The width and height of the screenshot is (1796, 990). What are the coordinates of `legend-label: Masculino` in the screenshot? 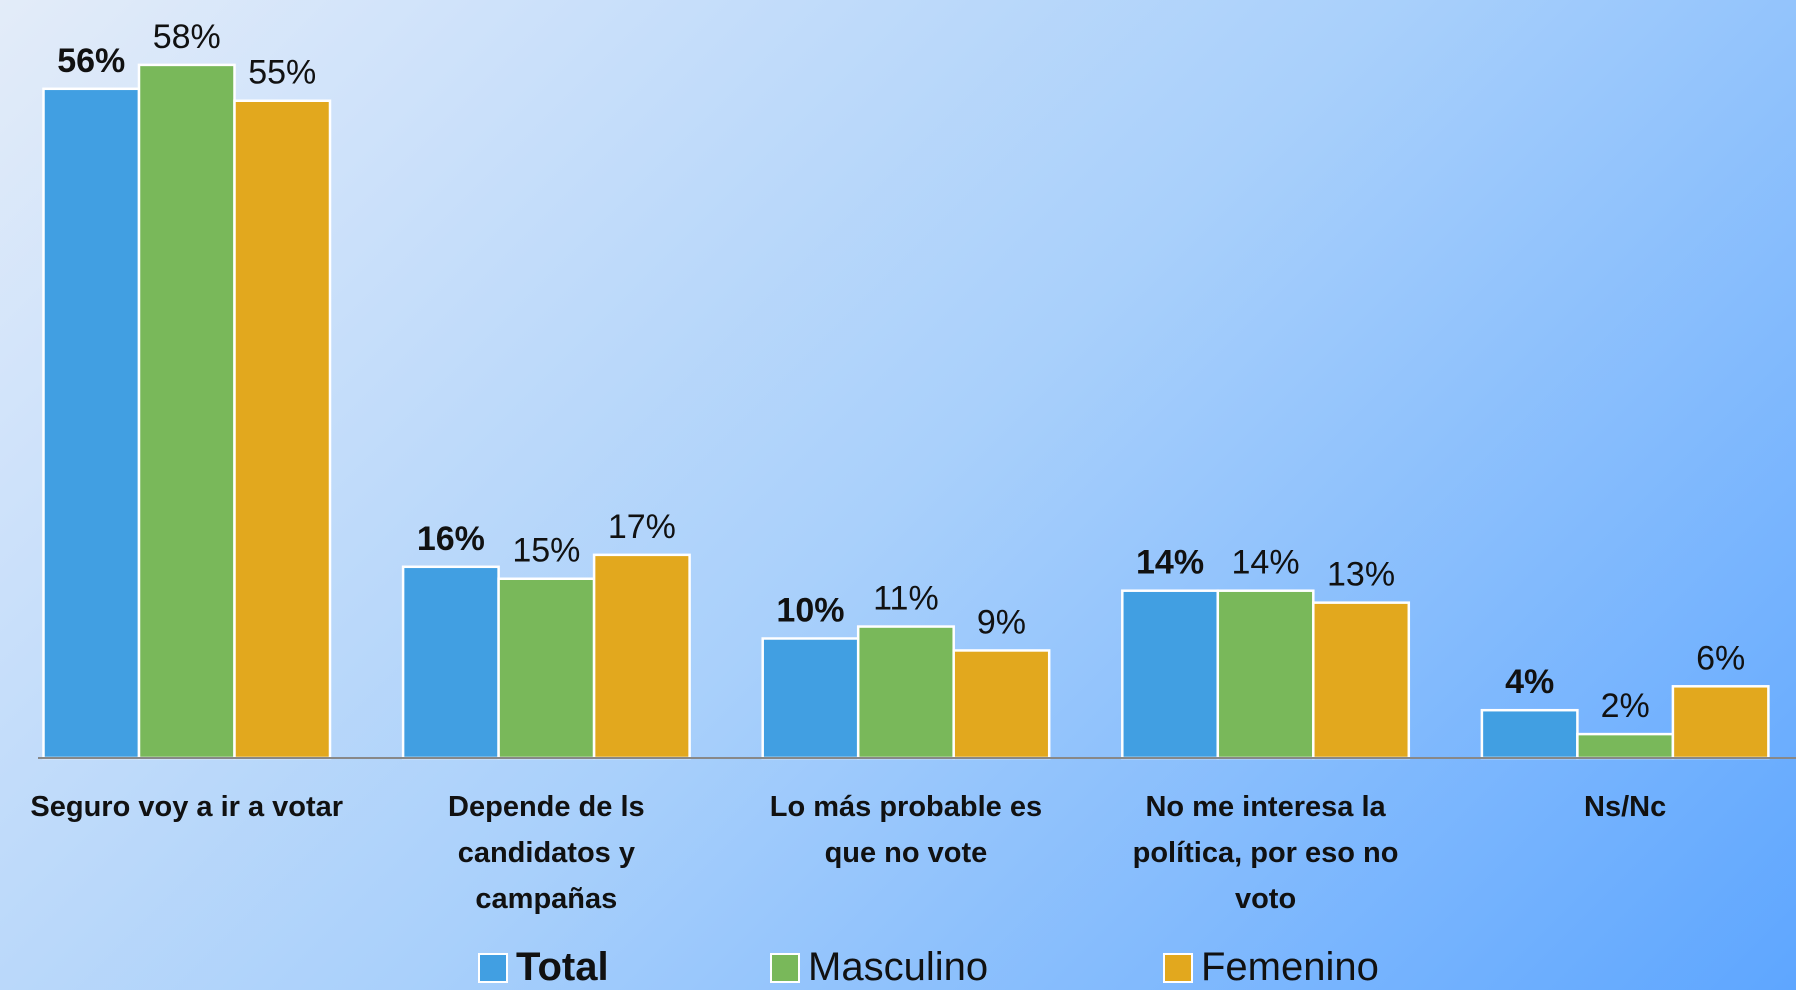 It's located at (898, 967).